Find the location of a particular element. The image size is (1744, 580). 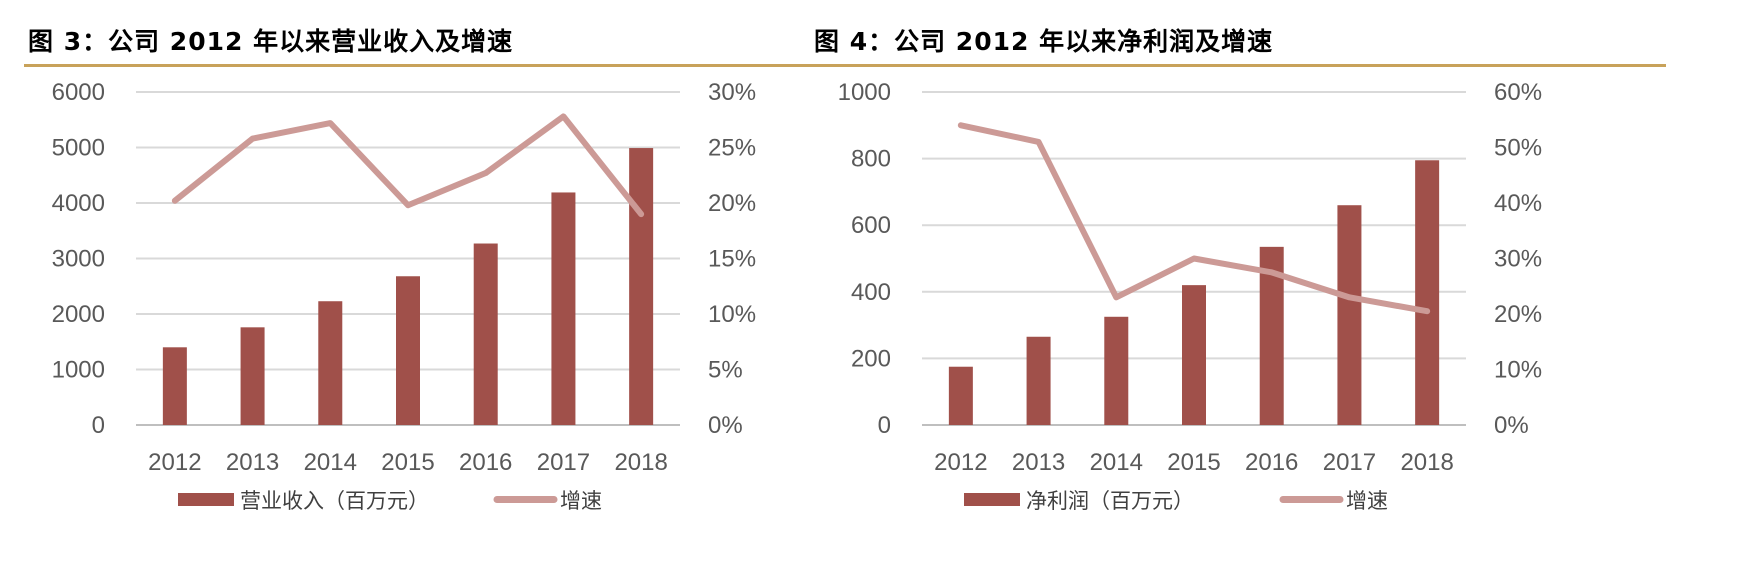

chart-title: 图 4：公司 2012 年以来净利润及增速 is located at coordinates (1044, 41).